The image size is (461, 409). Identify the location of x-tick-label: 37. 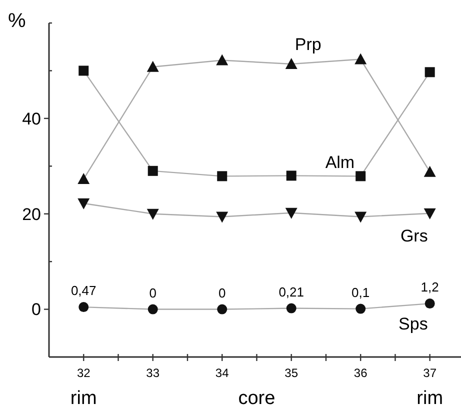
(430, 373).